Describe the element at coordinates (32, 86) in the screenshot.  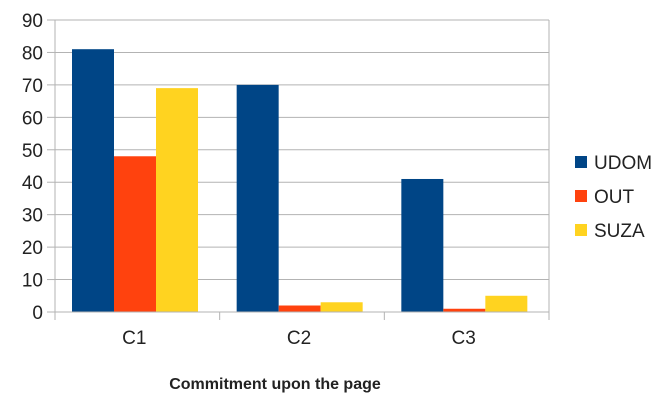
I see `y-tick-label: 70` at that location.